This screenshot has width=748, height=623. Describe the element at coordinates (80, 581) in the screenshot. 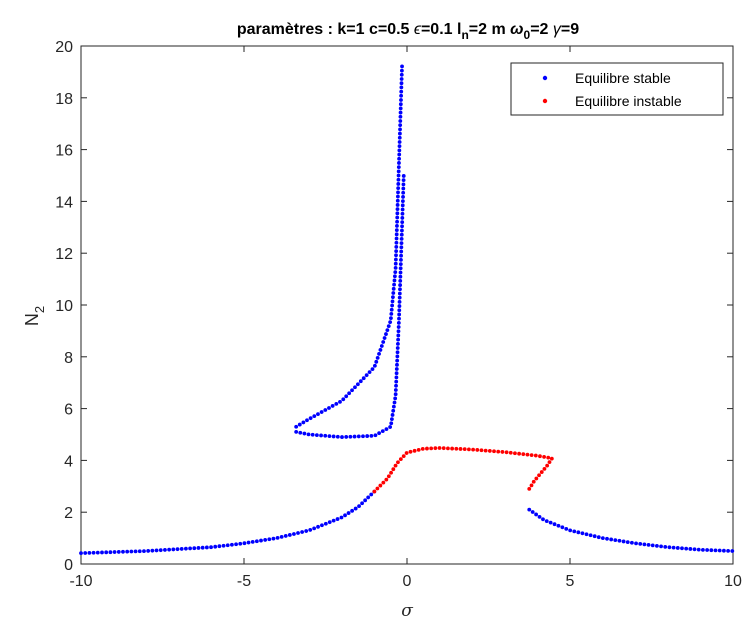

I see `x-tick-label: -10` at that location.